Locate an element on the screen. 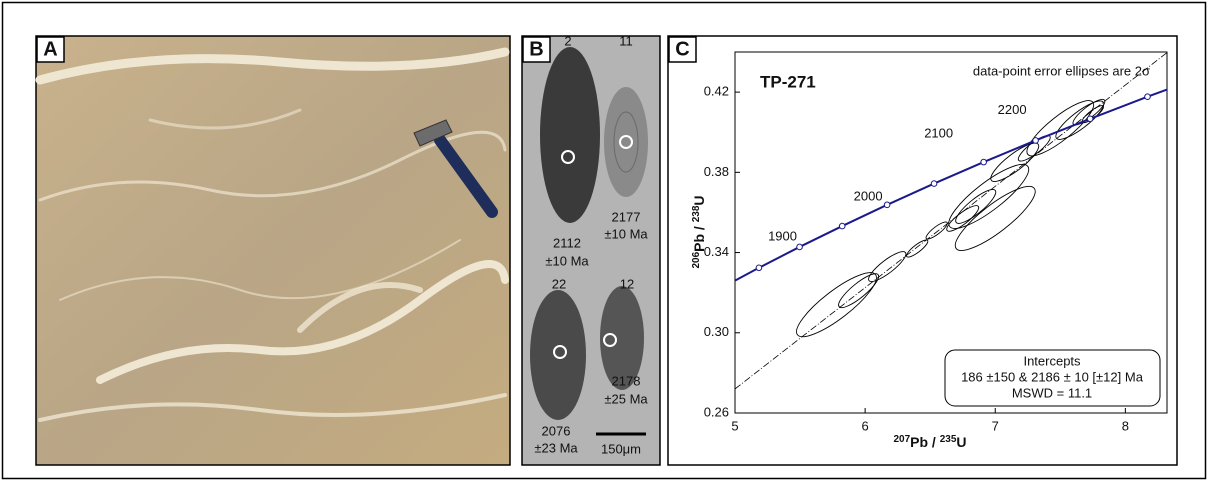 Image resolution: width=1208 pixels, height=481 pixels. age-label: 1900 is located at coordinates (782, 235).